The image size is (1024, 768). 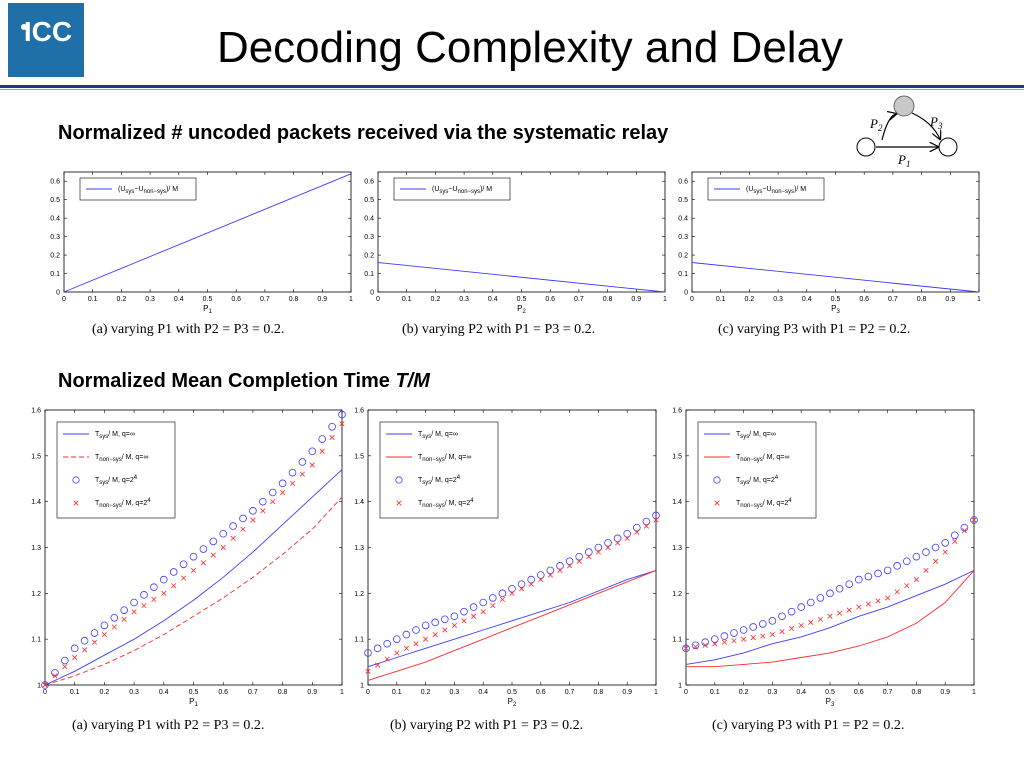 I want to click on caption-b-top: (b) varying P2 with P1 = P3 = 0.2., so click(x=499, y=329).